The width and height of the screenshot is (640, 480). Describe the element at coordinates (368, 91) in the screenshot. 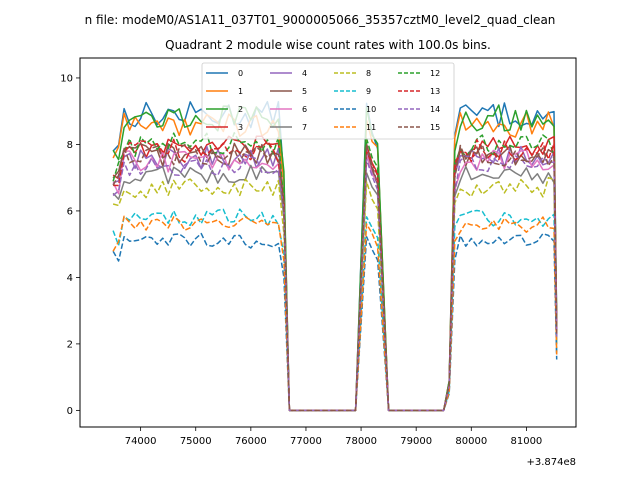

I see `legend-label: 9` at that location.